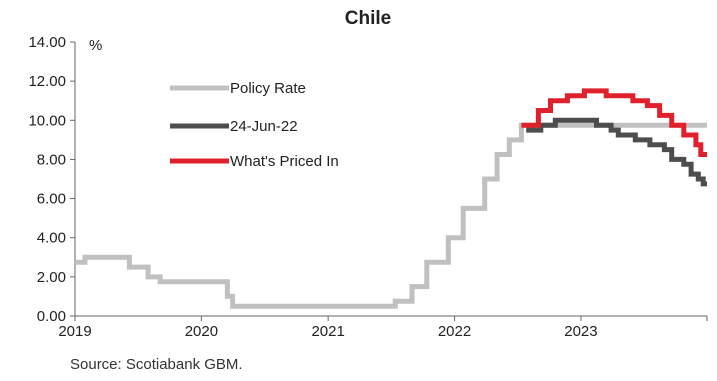  Describe the element at coordinates (51, 199) in the screenshot. I see `y-tick-label: 6.00` at that location.